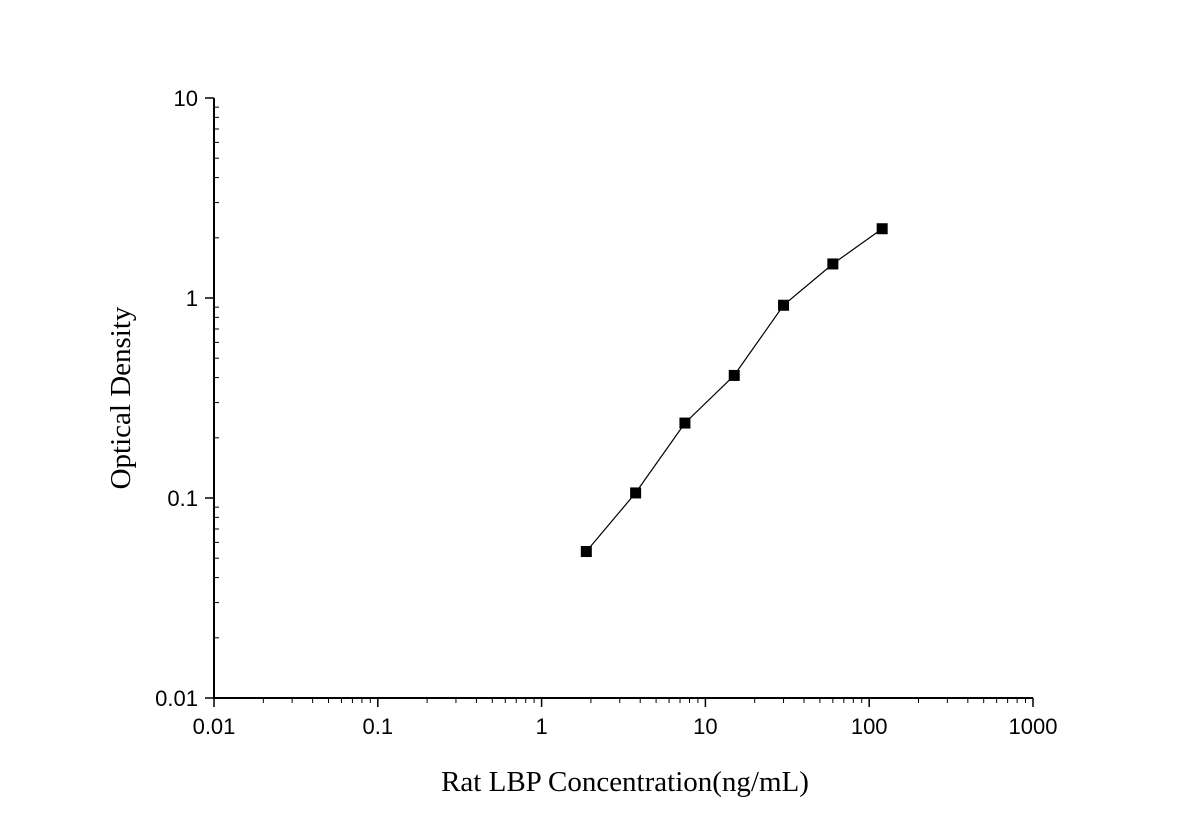 The height and width of the screenshot is (838, 1200). I want to click on y-tick-label: 10, so click(186, 98).